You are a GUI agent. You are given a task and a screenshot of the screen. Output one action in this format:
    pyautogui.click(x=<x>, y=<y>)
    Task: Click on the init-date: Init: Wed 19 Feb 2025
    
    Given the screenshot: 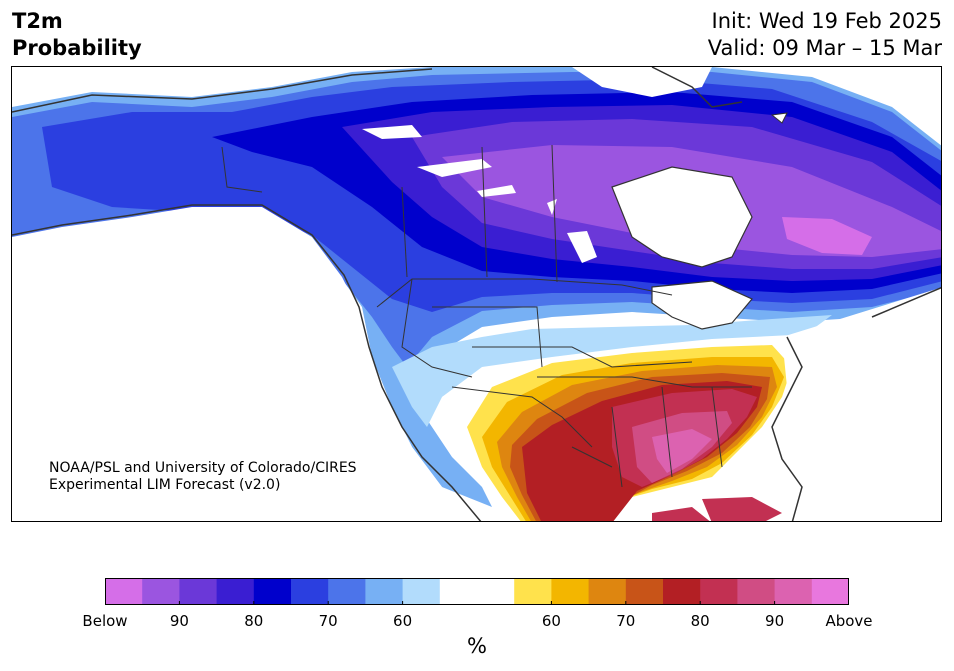 What is the action you would take?
    pyautogui.click(x=826, y=21)
    